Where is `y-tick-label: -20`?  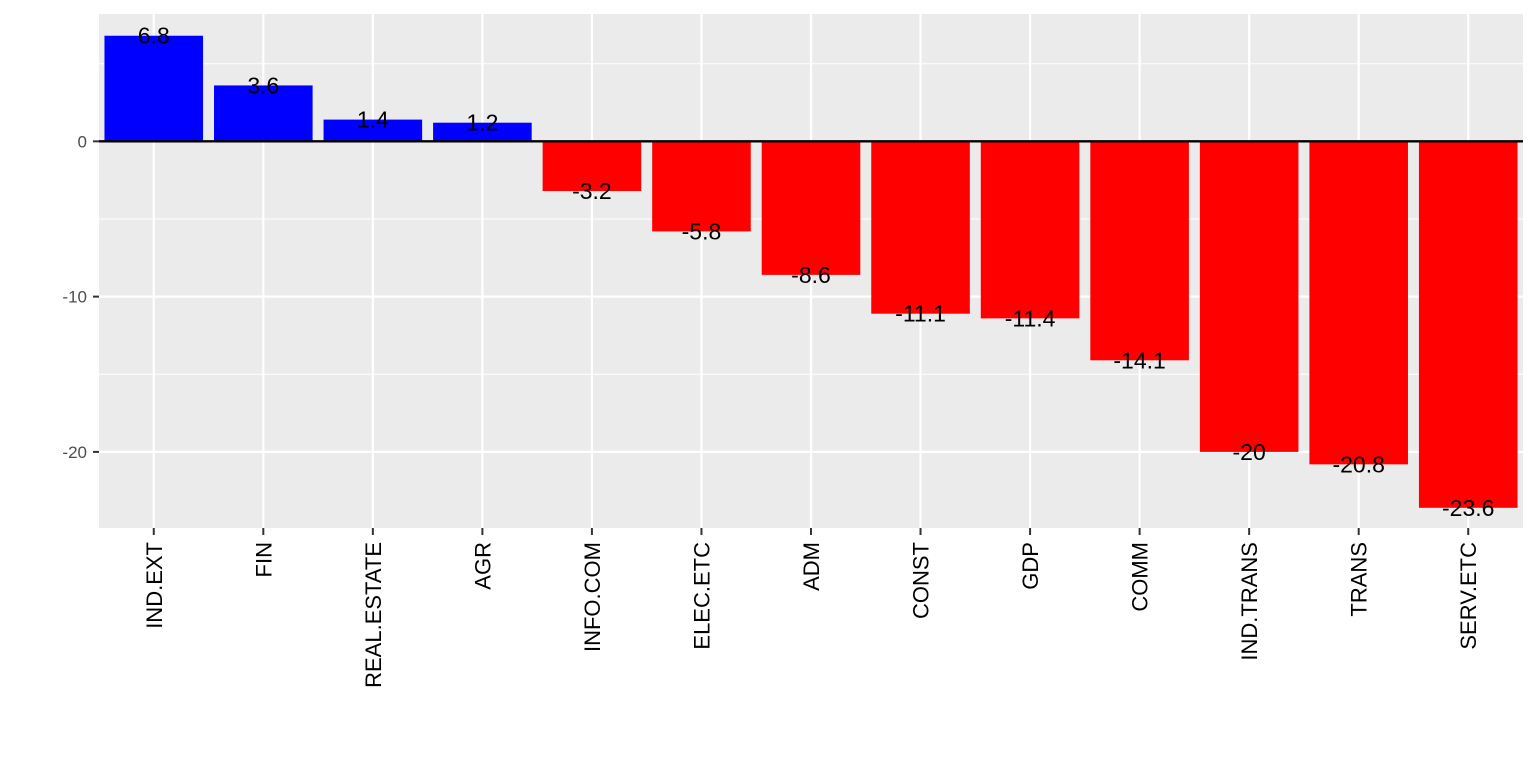 y-tick-label: -20 is located at coordinates (74, 452).